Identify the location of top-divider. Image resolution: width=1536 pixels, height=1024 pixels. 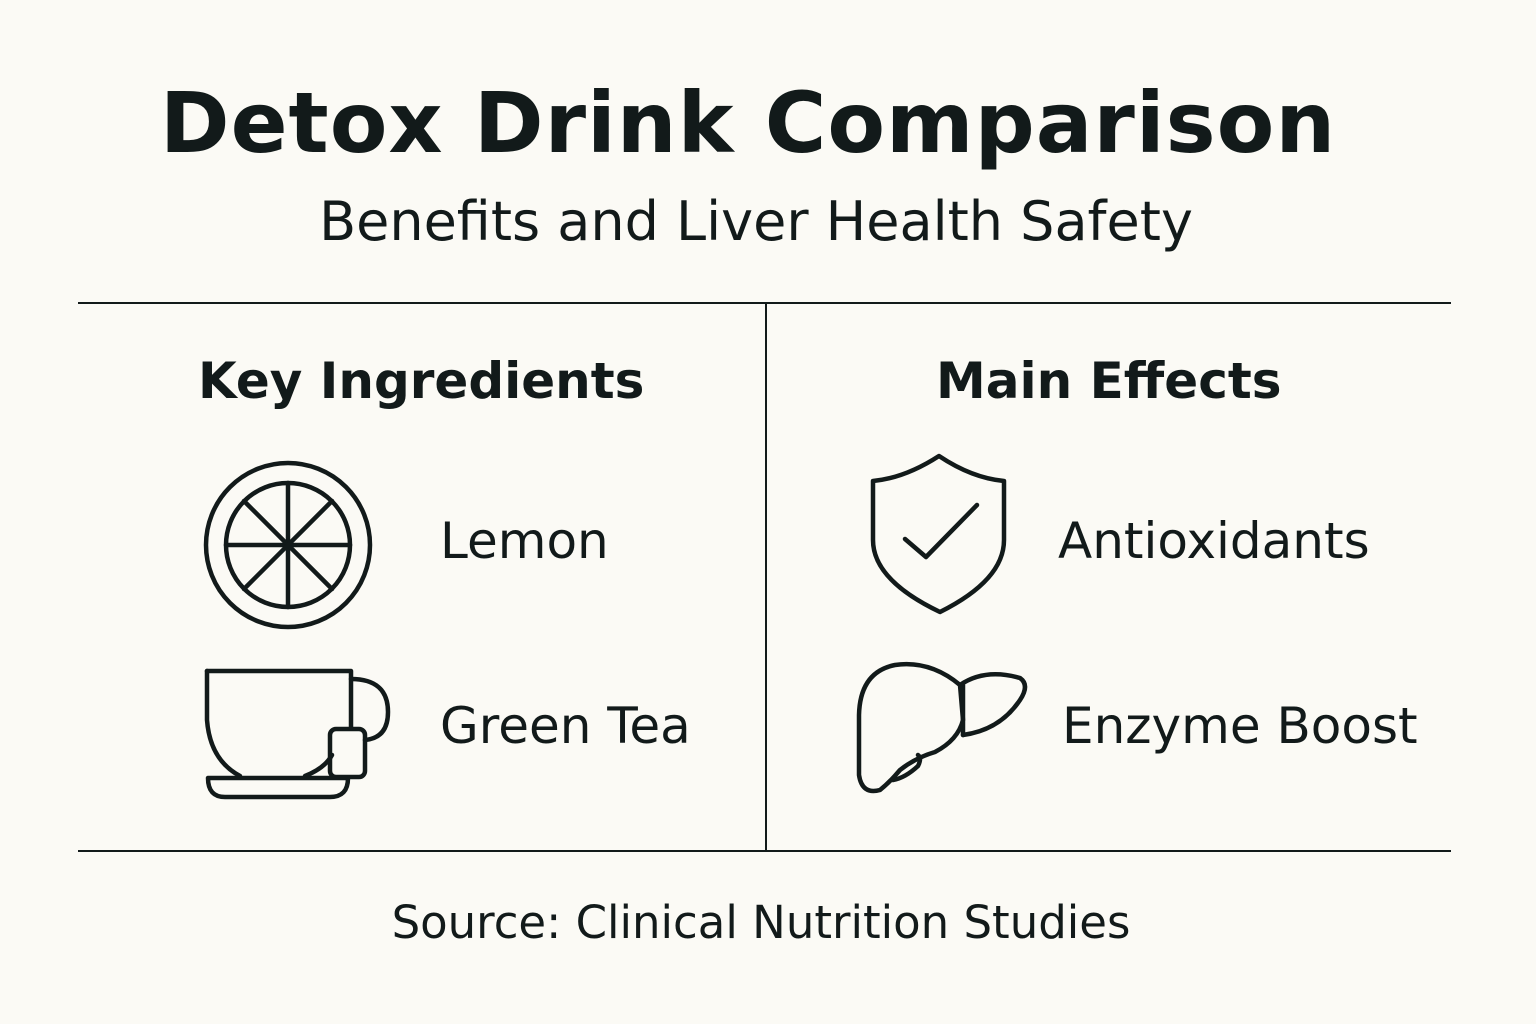
(764, 303).